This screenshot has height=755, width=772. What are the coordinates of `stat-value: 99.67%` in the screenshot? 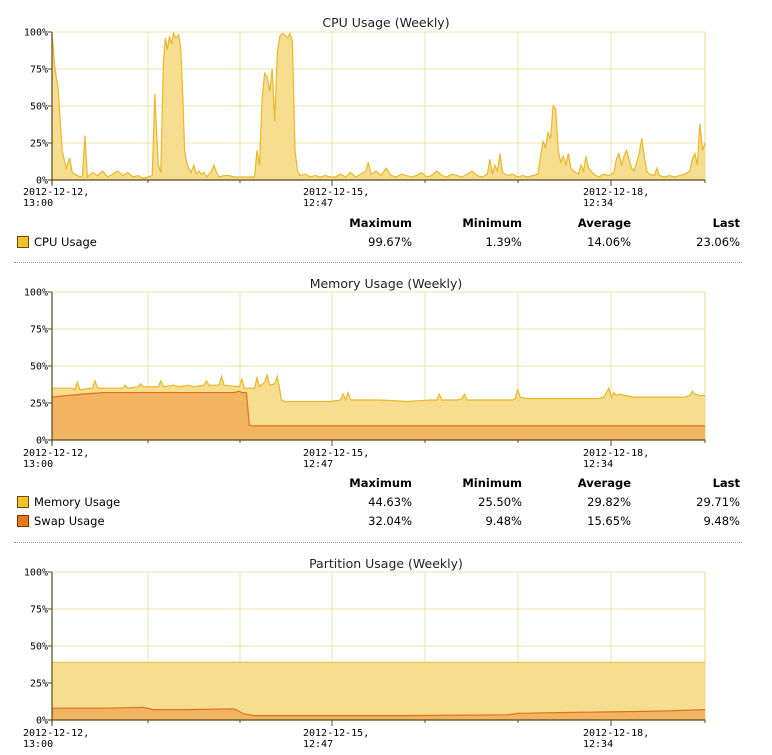 It's located at (390, 242).